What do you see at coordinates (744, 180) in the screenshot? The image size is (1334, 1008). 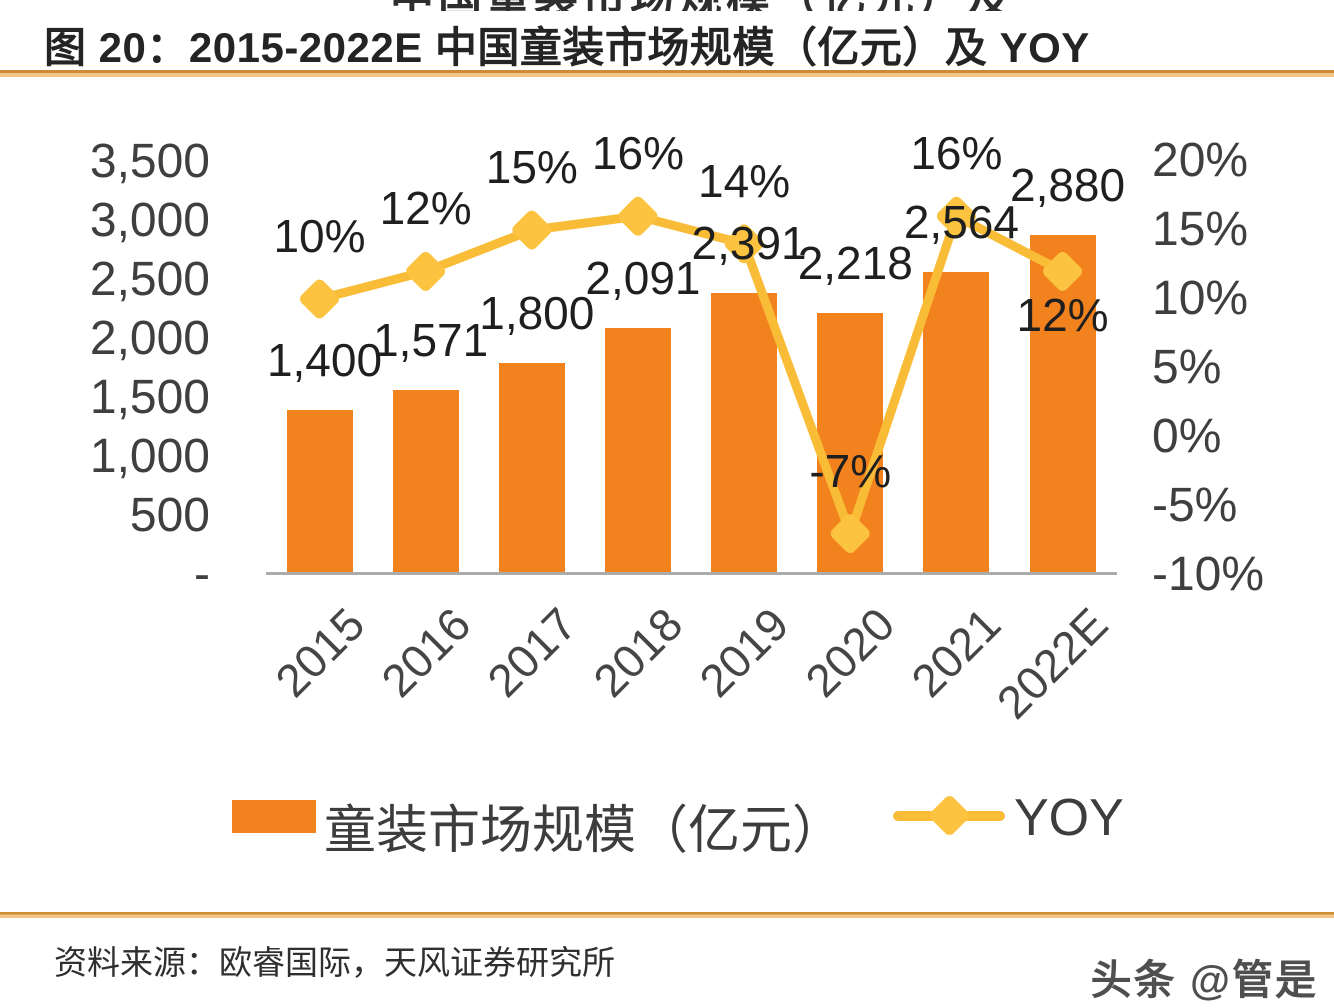 I see `yoy-value-label: 14%` at bounding box center [744, 180].